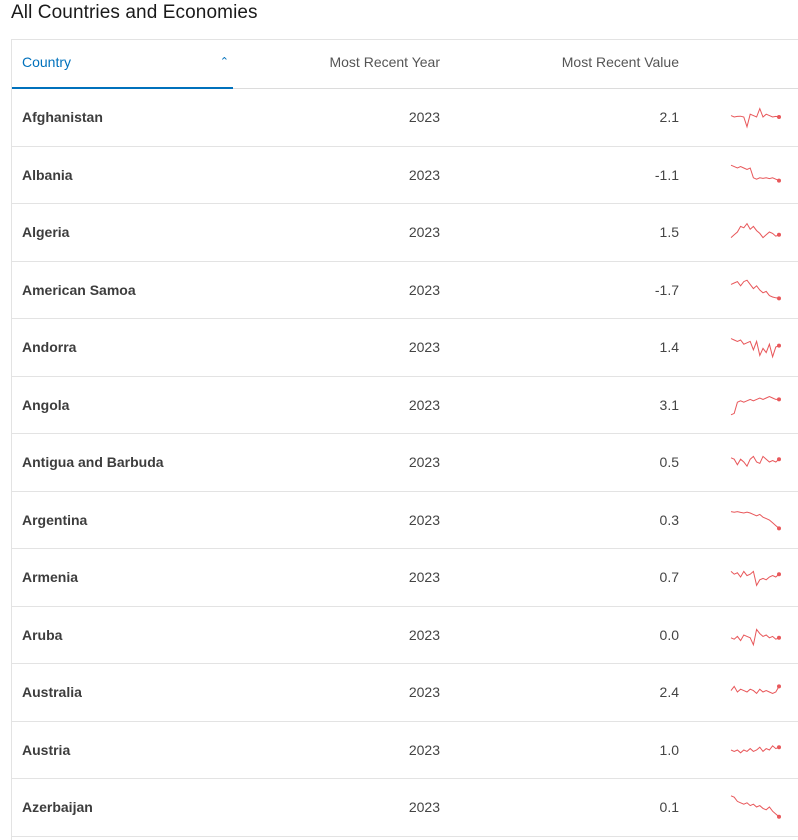  Describe the element at coordinates (47, 174) in the screenshot. I see `country-name: Albania` at that location.